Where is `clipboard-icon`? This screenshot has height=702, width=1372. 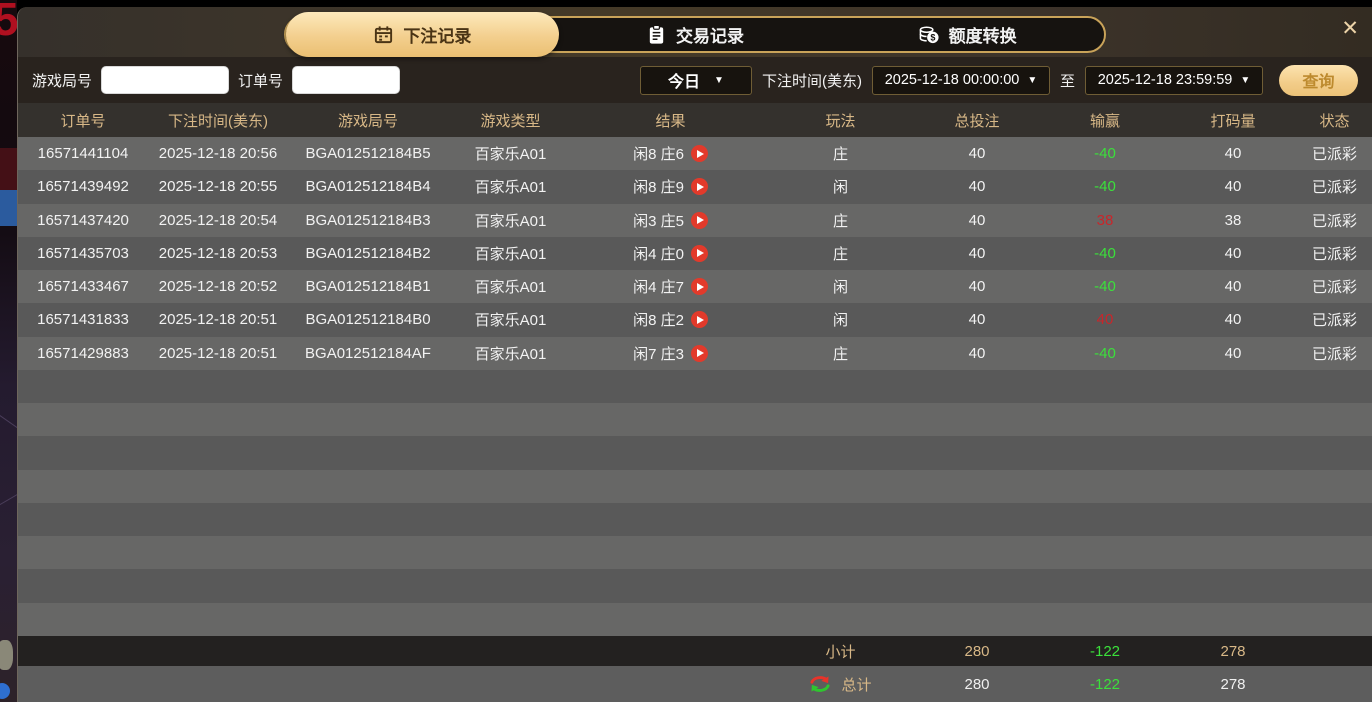
clipboard-icon is located at coordinates (656, 34).